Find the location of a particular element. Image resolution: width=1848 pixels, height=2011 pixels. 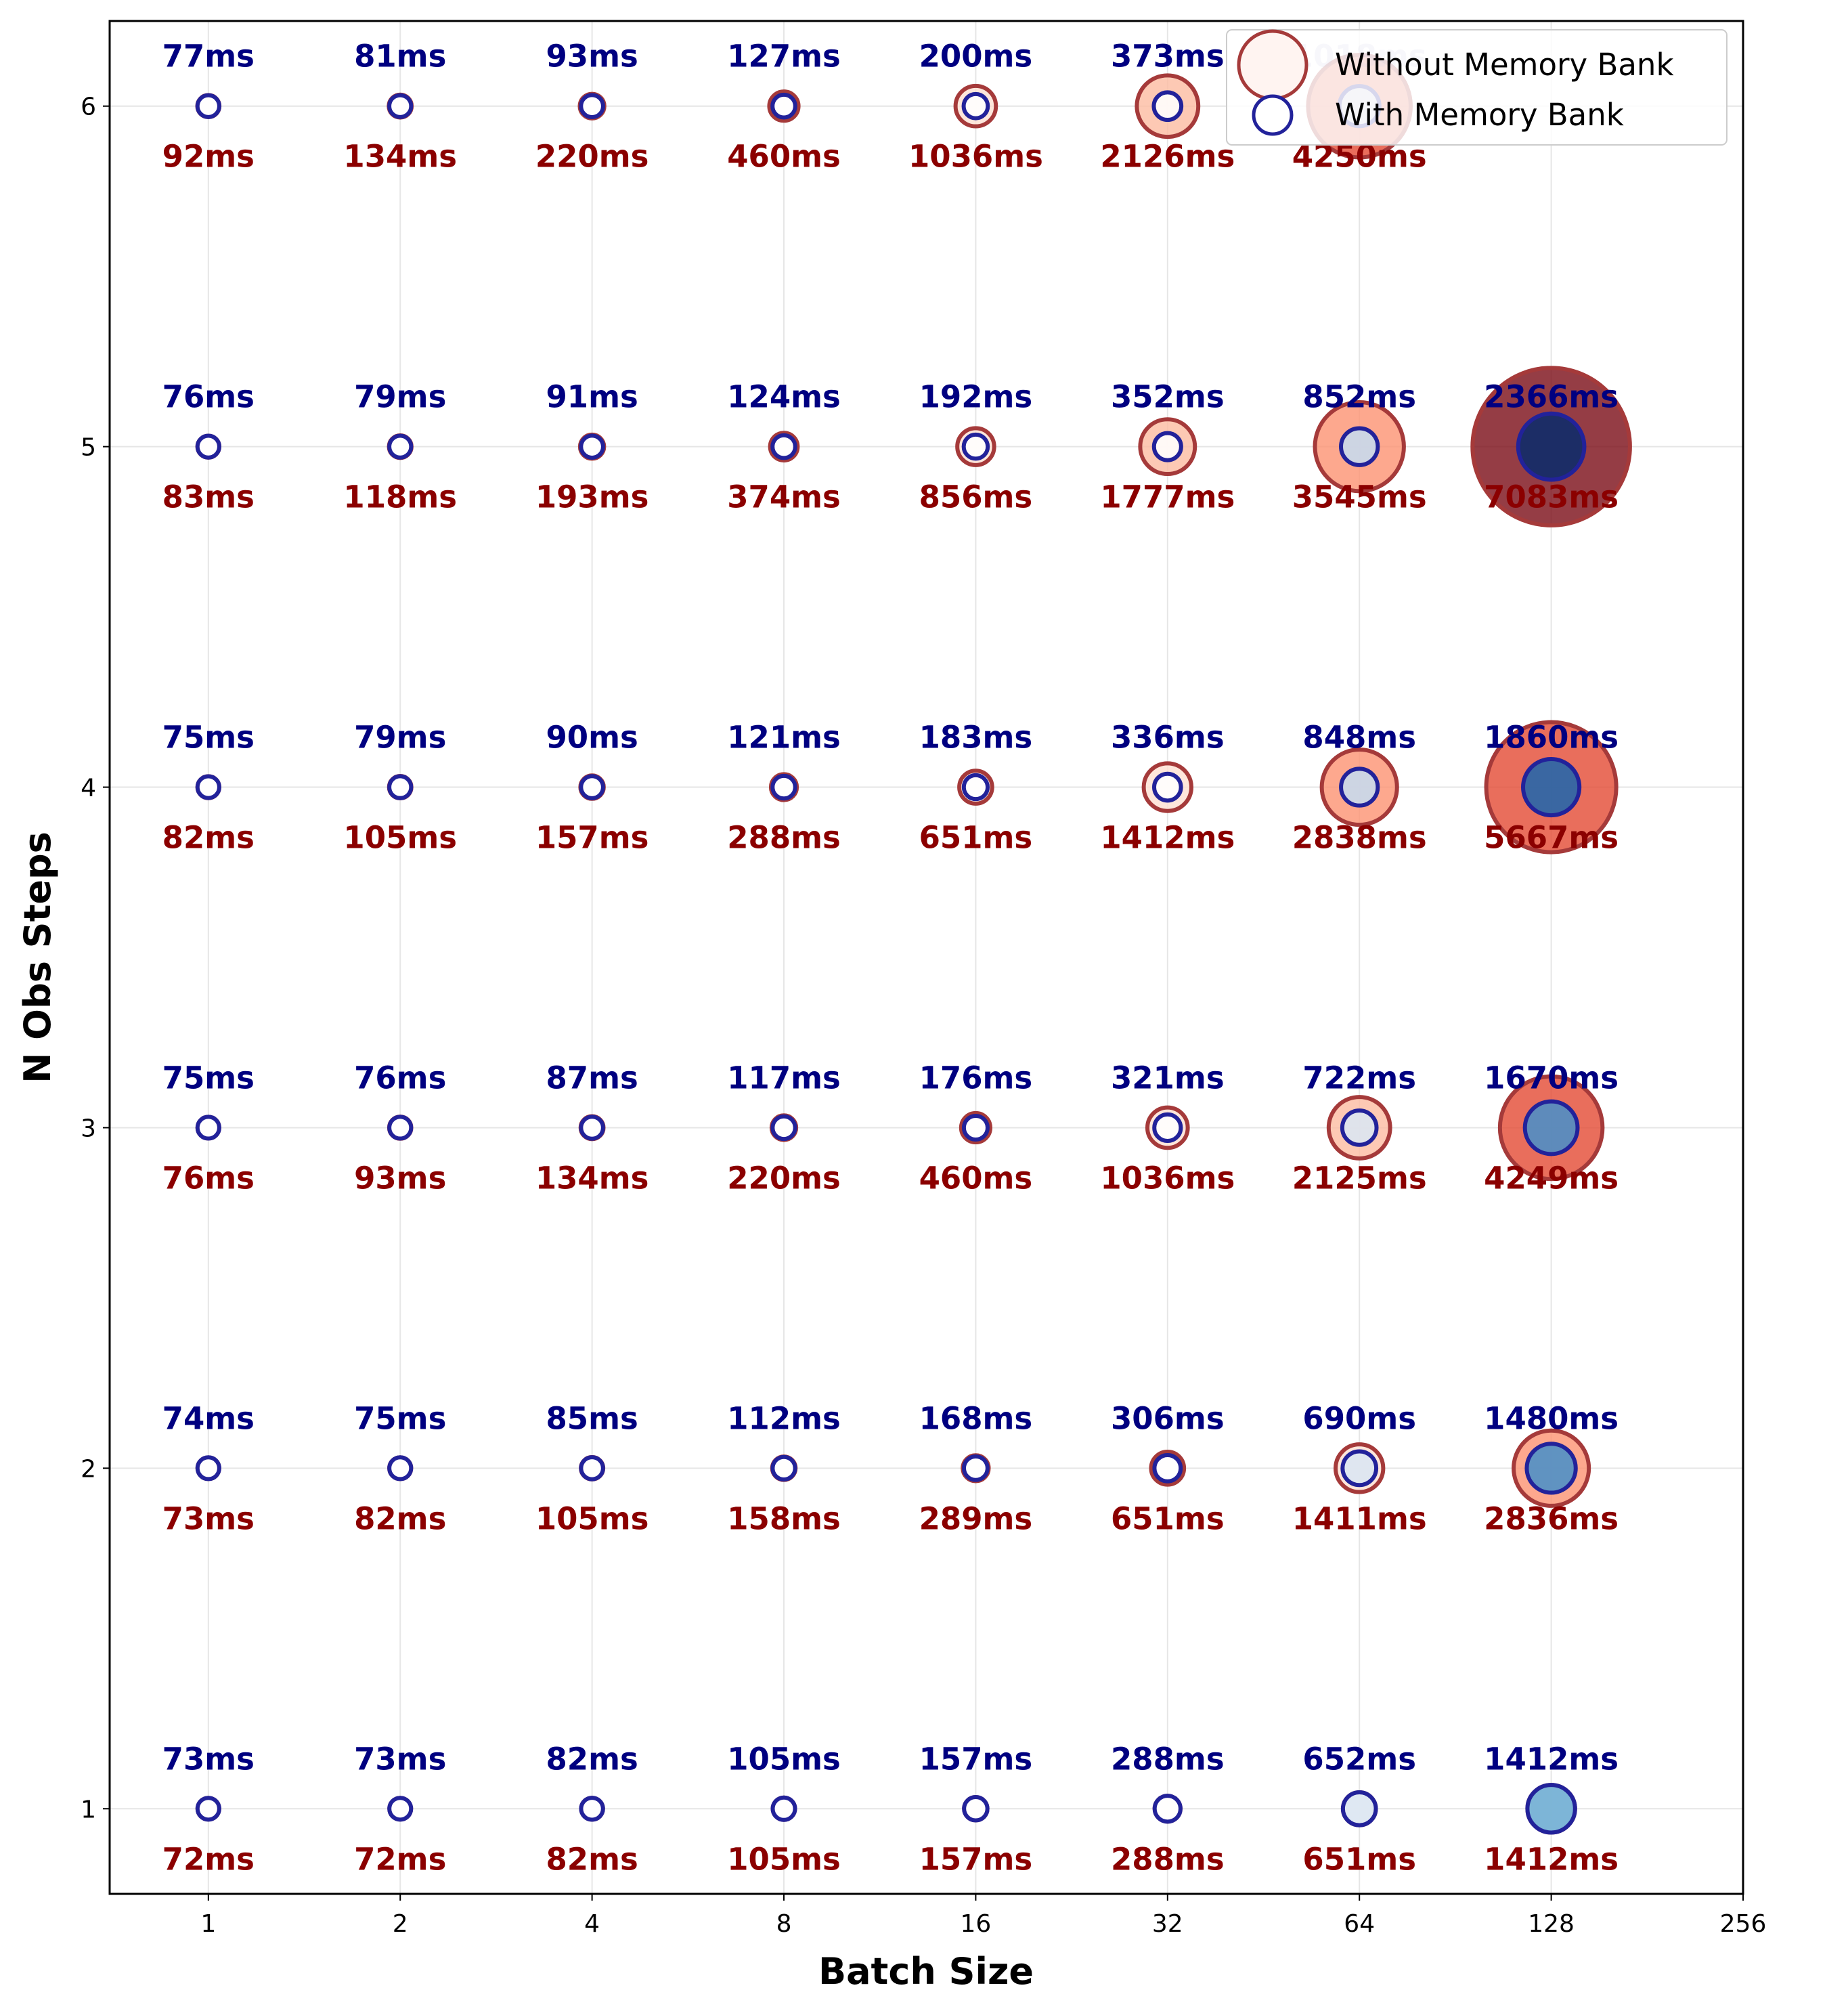

label-without-memory-bank: 83ms is located at coordinates (208, 497).